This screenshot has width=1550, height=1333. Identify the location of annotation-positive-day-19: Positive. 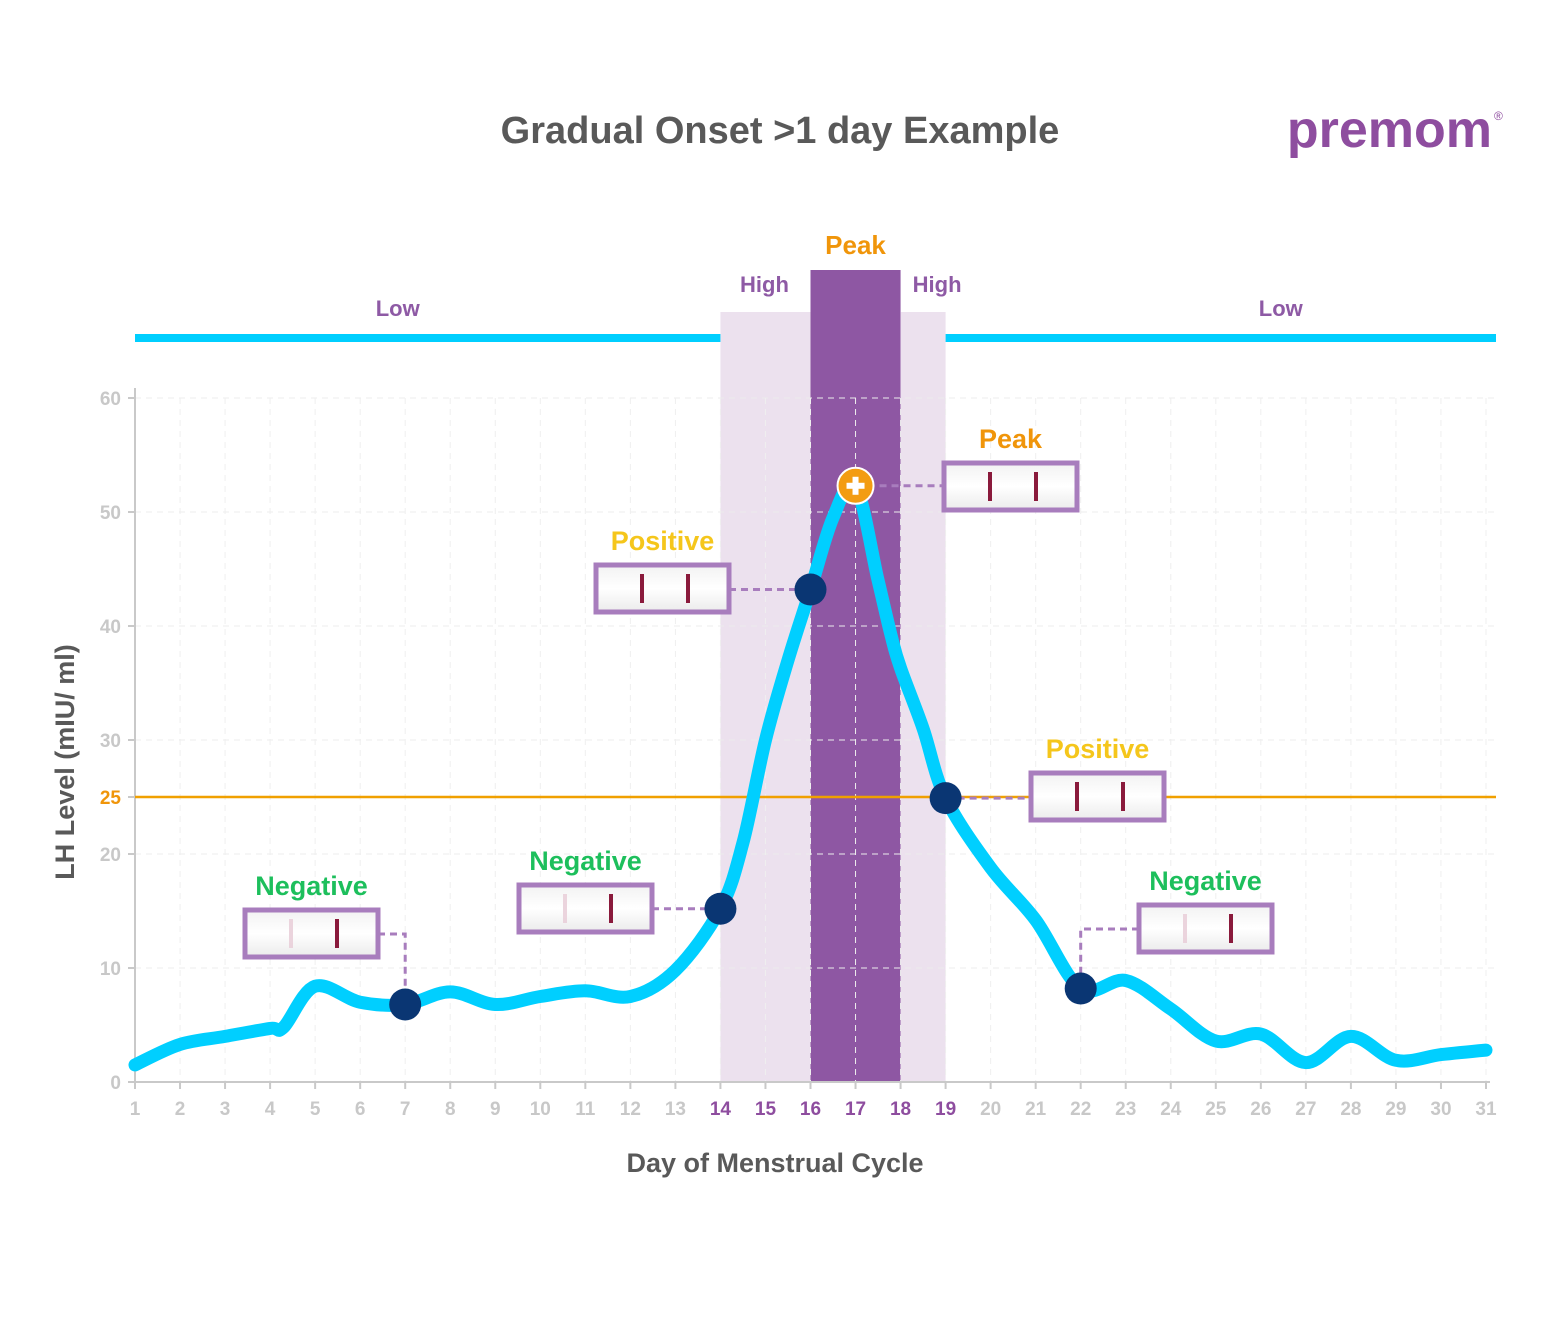
(1048, 778).